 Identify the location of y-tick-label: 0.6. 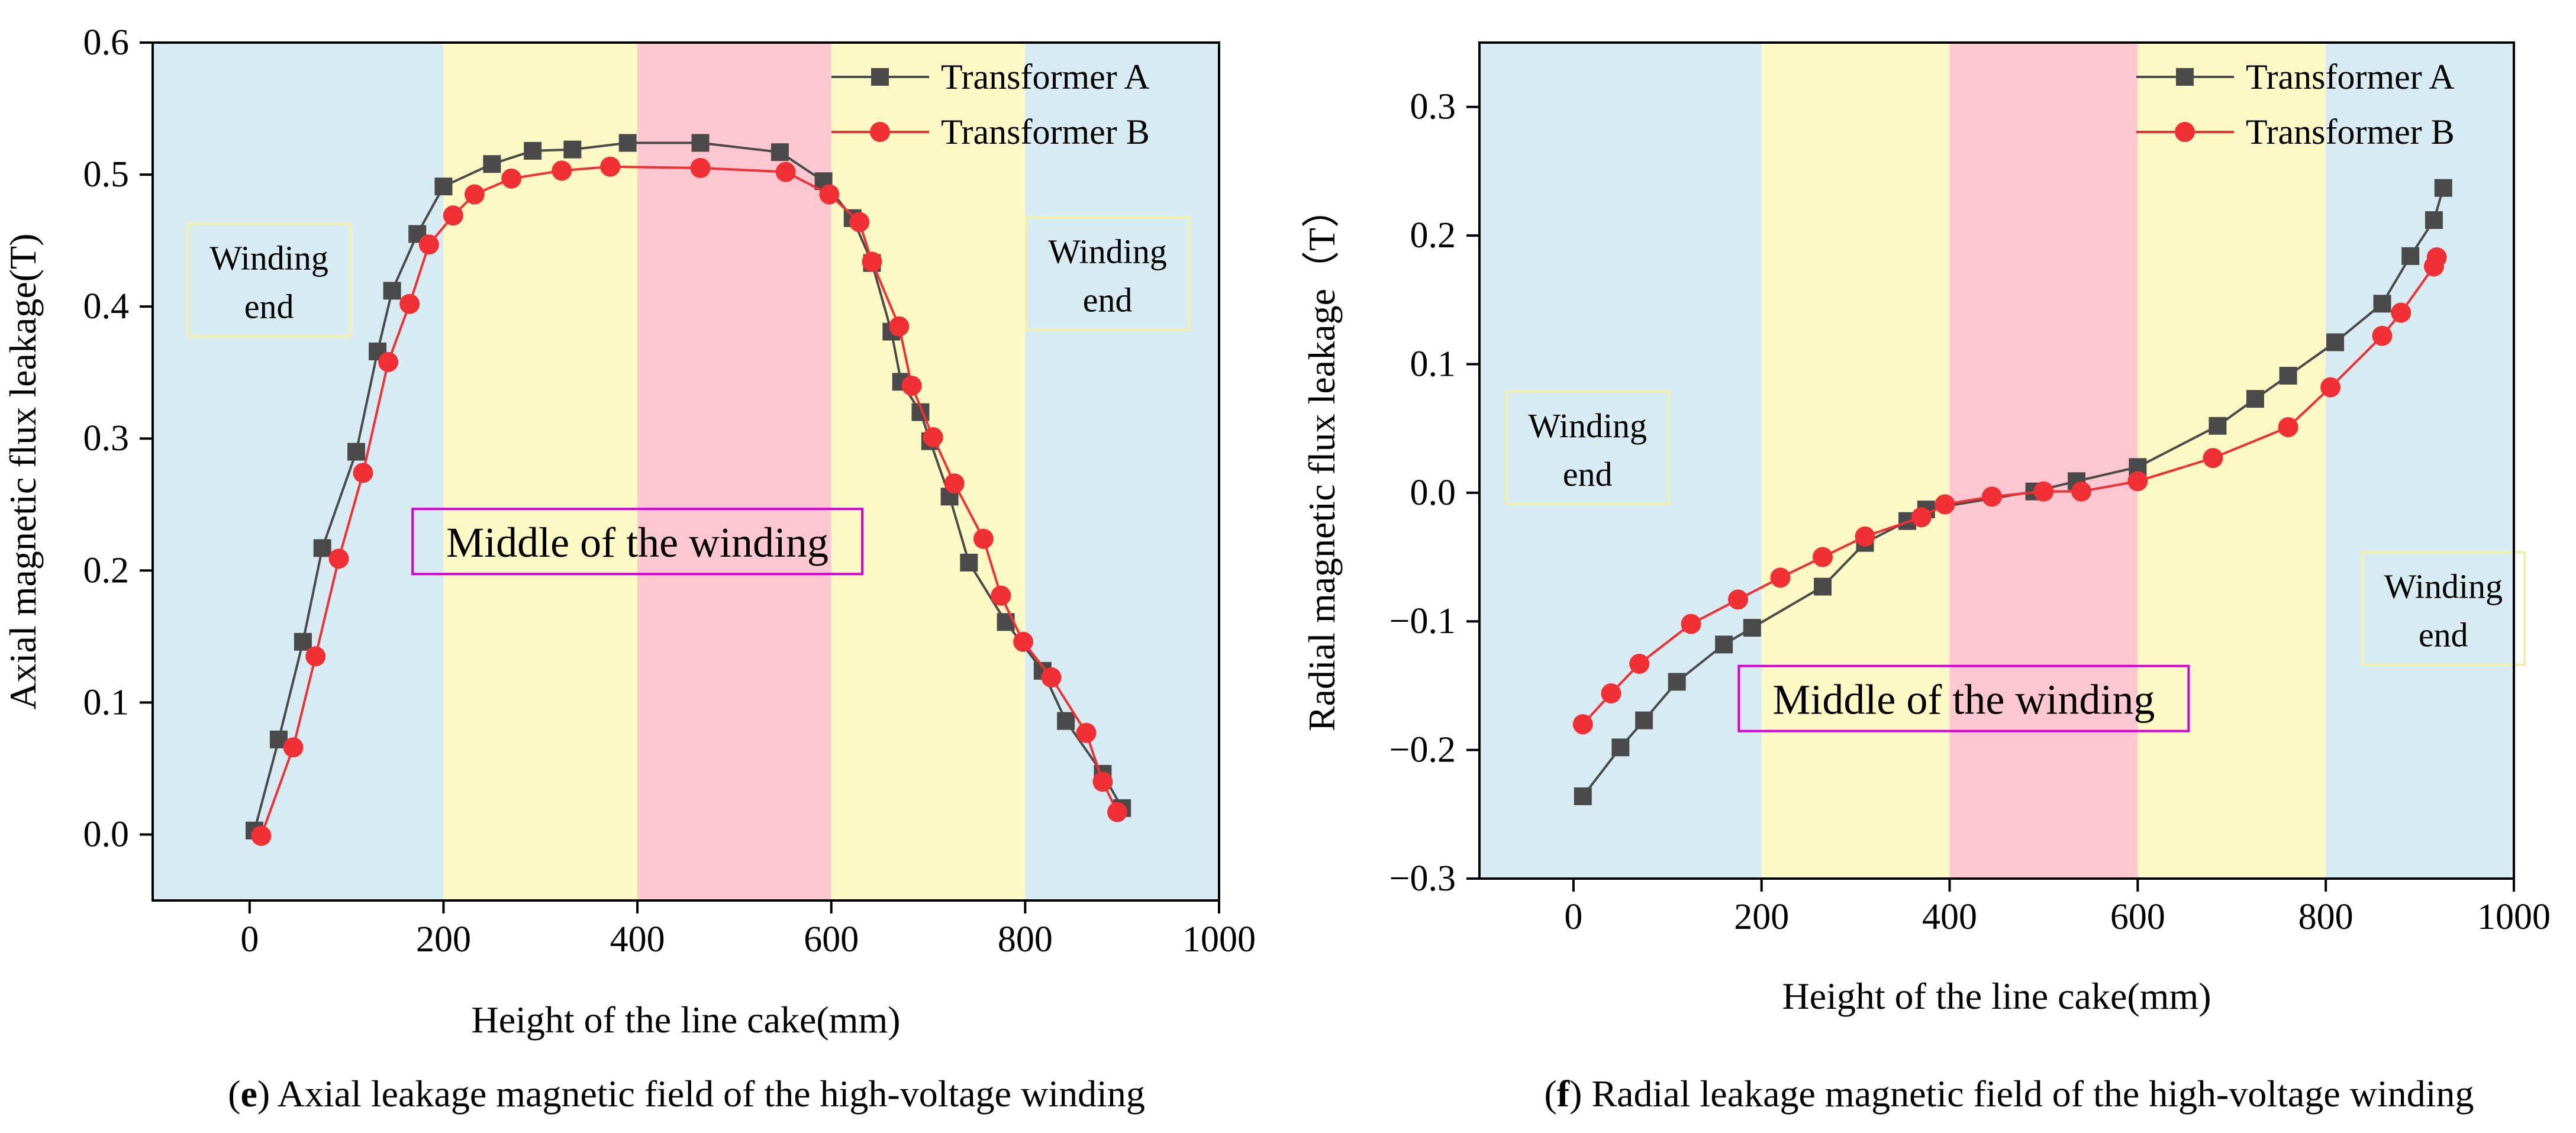
(106, 42).